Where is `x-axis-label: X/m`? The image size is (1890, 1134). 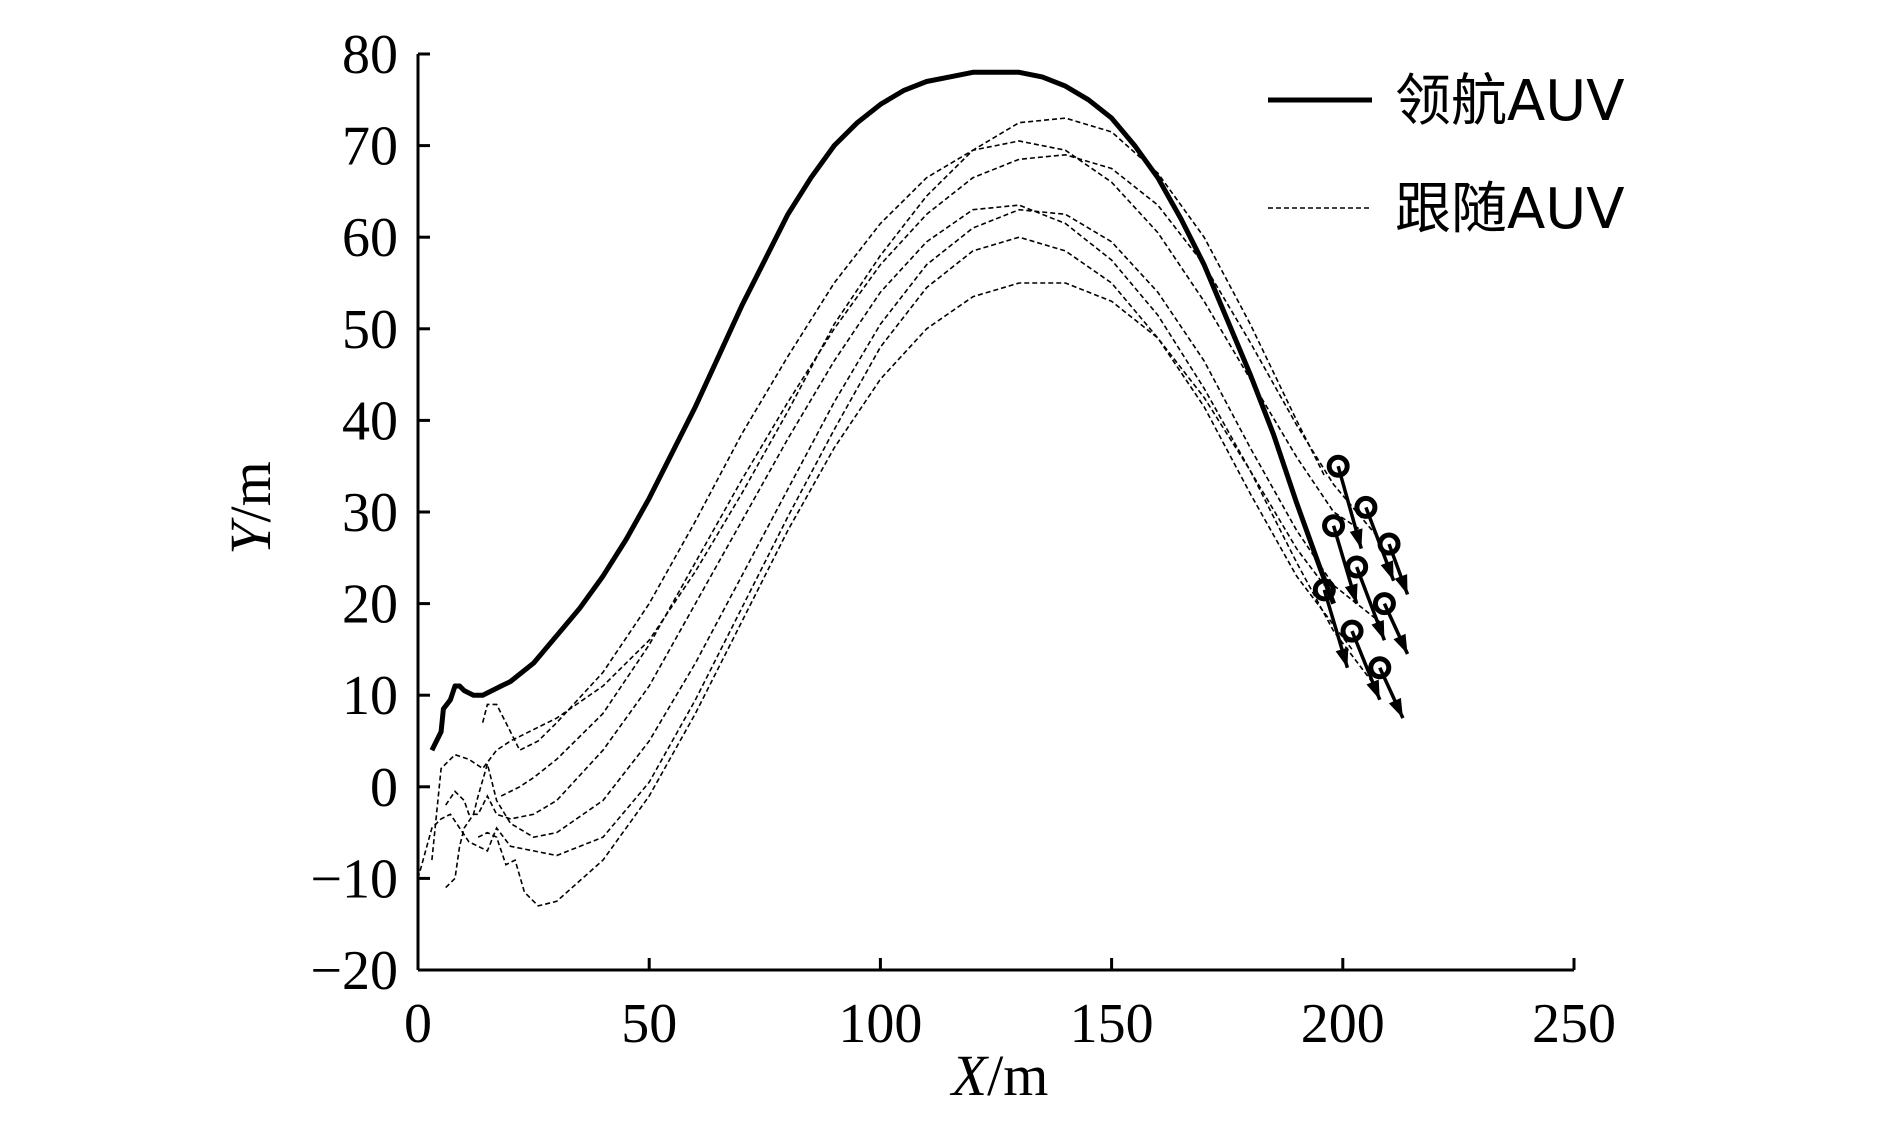 x-axis-label: X/m is located at coordinates (999, 1075).